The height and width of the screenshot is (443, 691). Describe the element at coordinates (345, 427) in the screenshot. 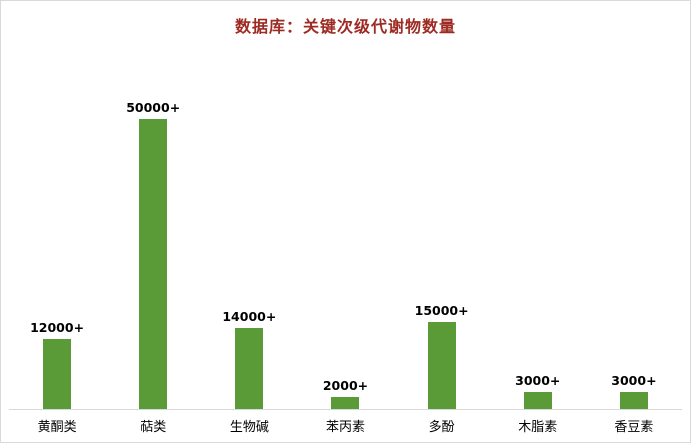

I see `category-label: 苯丙素` at that location.